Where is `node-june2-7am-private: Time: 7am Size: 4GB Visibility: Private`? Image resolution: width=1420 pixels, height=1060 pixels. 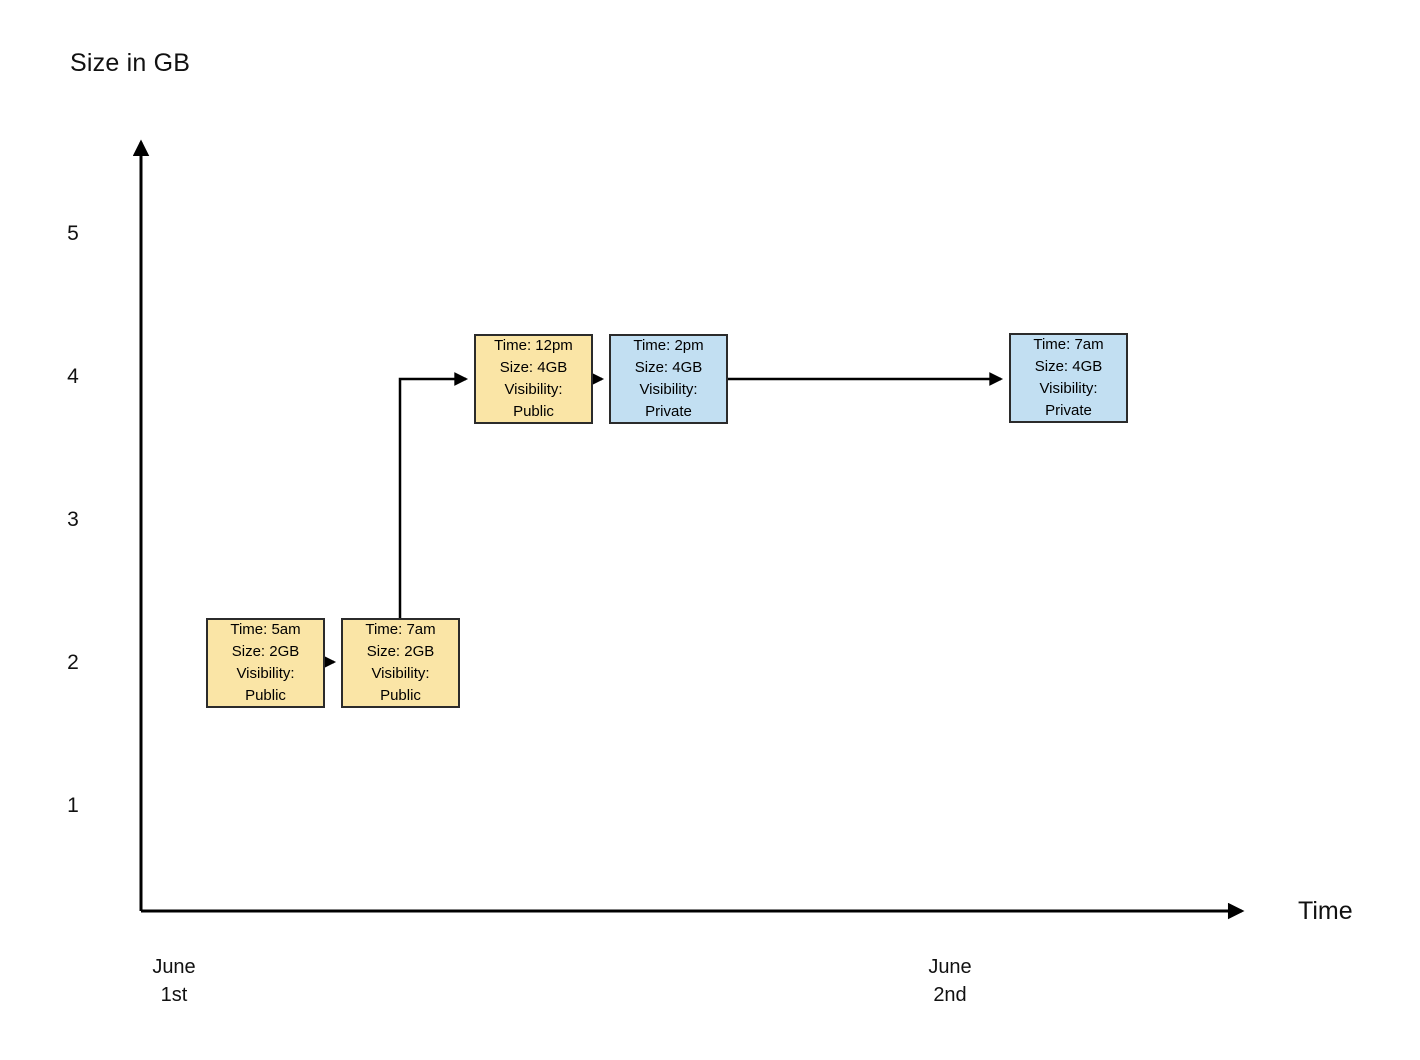
node-june2-7am-private: Time: 7am Size: 4GB Visibility: Private is located at coordinates (1068, 378).